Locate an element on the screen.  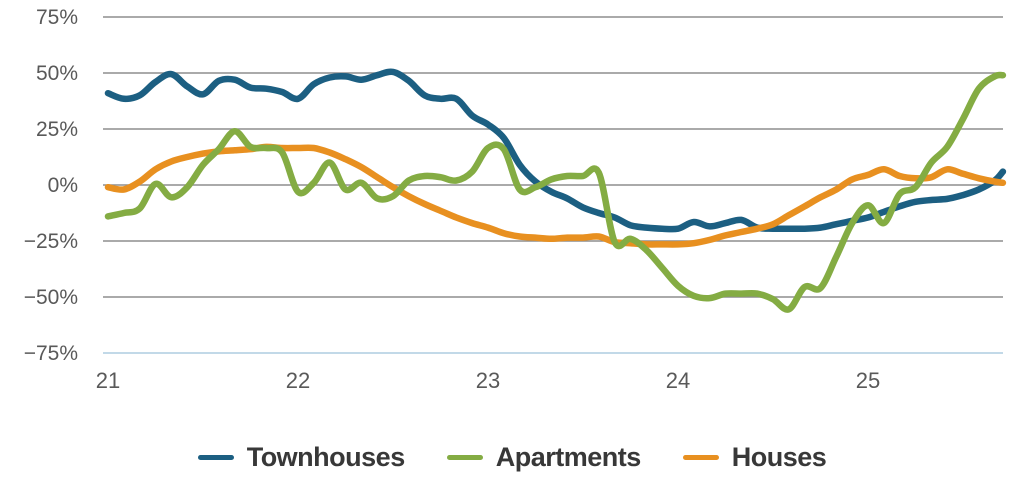
y-axis-tick-label: 50% is located at coordinates (57, 73).